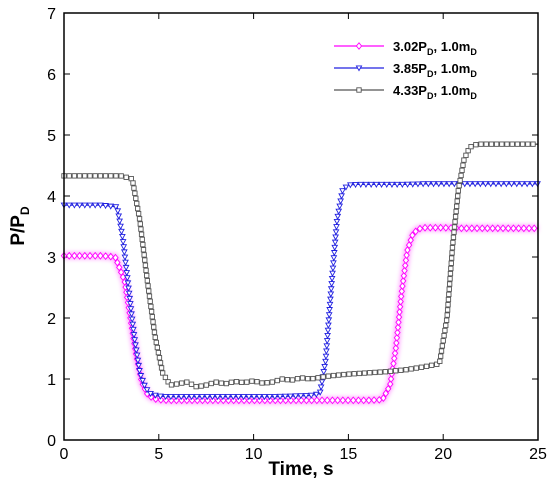 This screenshot has height=488, width=550. What do you see at coordinates (64, 454) in the screenshot?
I see `x-tick-label: 0` at bounding box center [64, 454].